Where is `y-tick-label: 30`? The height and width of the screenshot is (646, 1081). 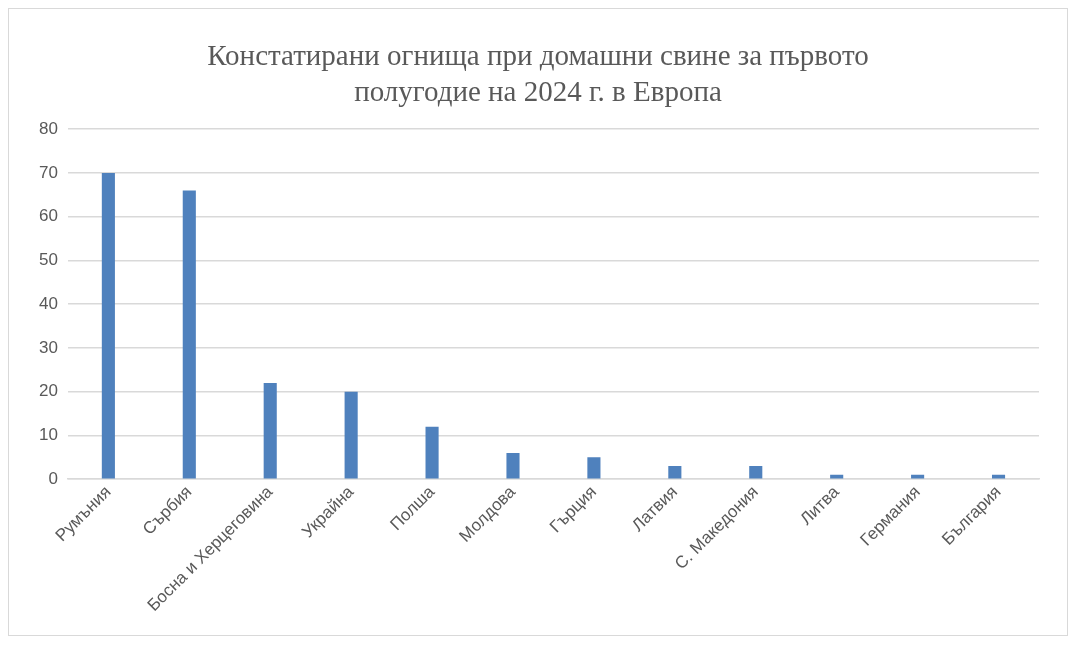 y-tick-label: 30 is located at coordinates (48, 347).